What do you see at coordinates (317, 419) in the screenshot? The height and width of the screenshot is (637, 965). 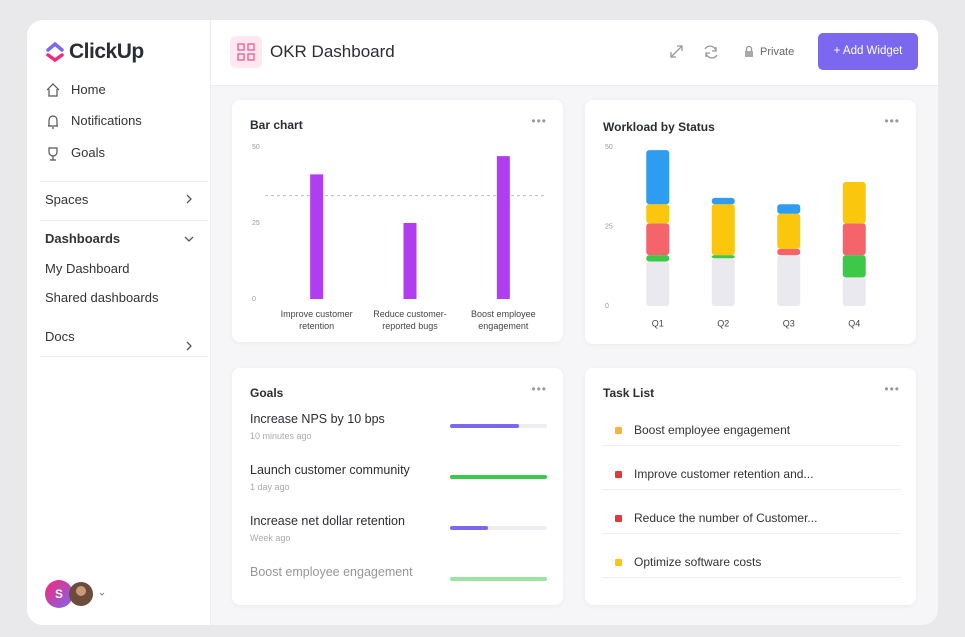 I see `goal-name: Increase NPS by 10 bps` at bounding box center [317, 419].